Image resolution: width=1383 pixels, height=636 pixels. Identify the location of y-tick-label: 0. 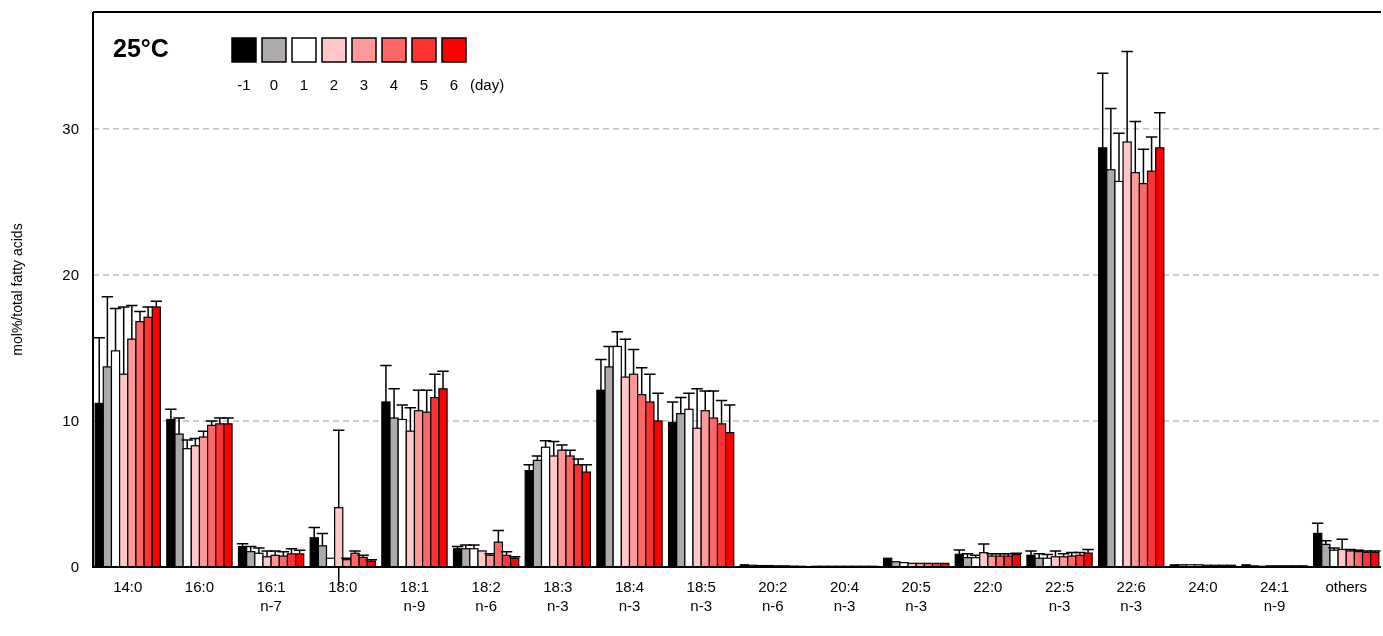
(74, 567).